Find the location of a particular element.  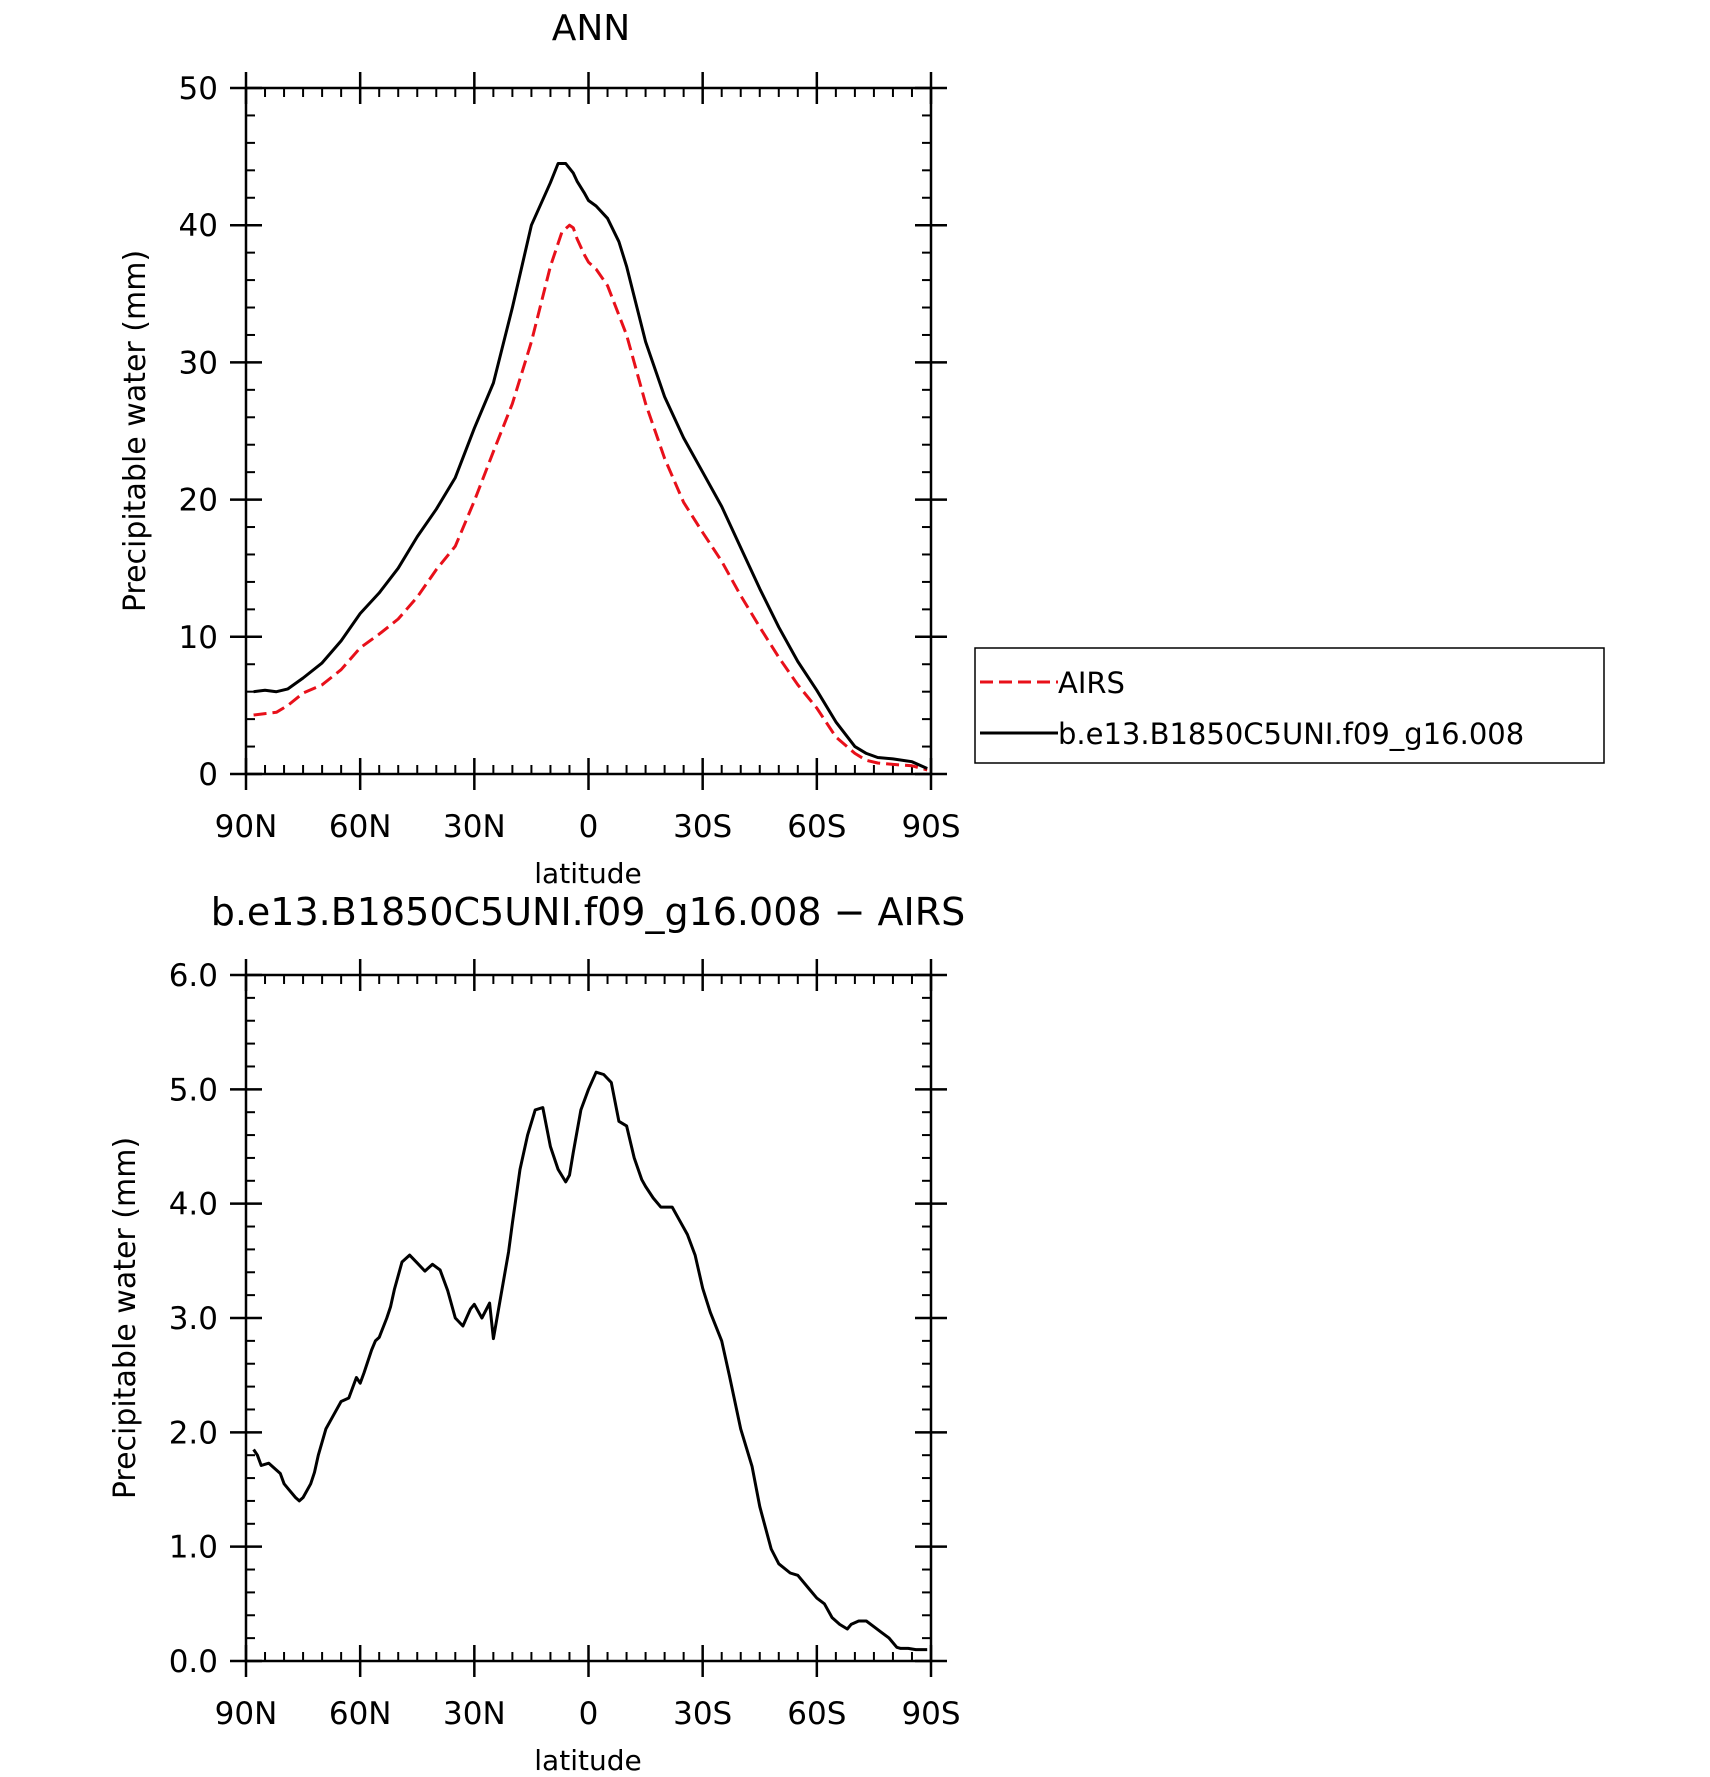

y-tick-label: 3.0 is located at coordinates (193, 1319).